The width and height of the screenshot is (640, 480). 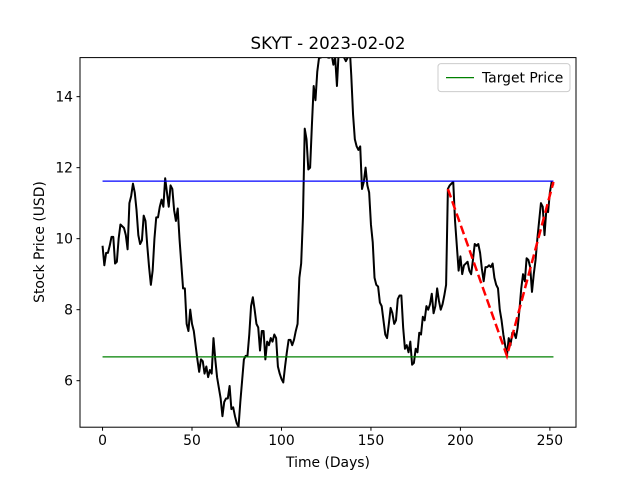 What do you see at coordinates (550, 441) in the screenshot?
I see `x-tick-label: 250` at bounding box center [550, 441].